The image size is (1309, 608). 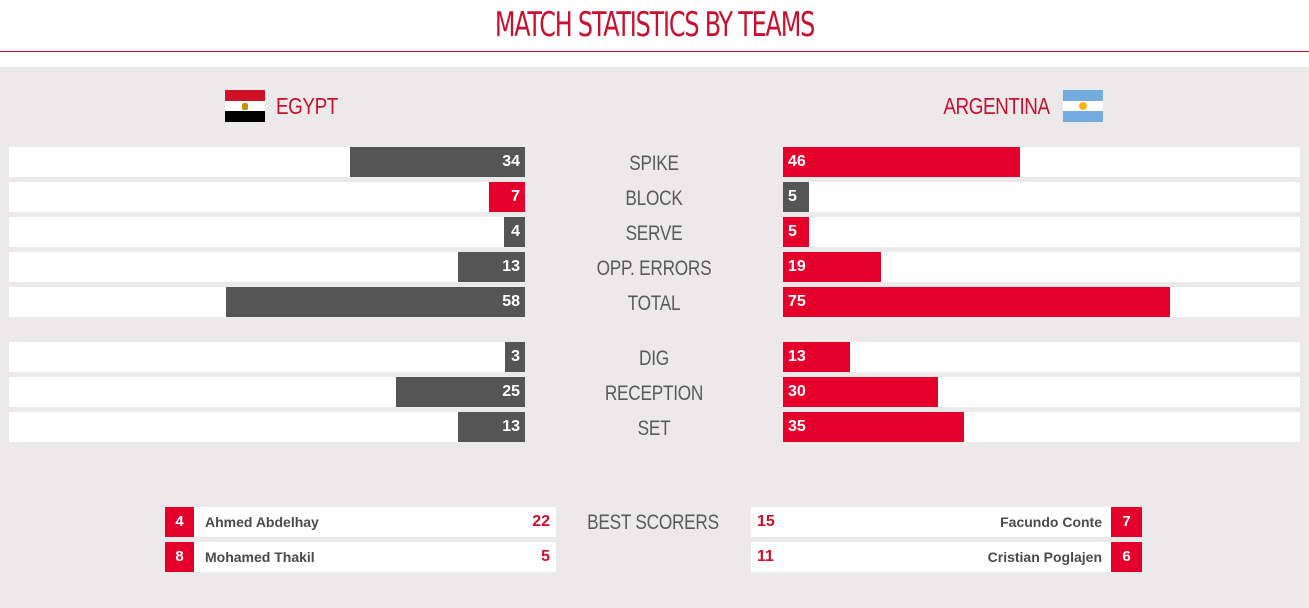 What do you see at coordinates (931, 557) in the screenshot?
I see `scorer-card: 11 Cristian Poglajen` at bounding box center [931, 557].